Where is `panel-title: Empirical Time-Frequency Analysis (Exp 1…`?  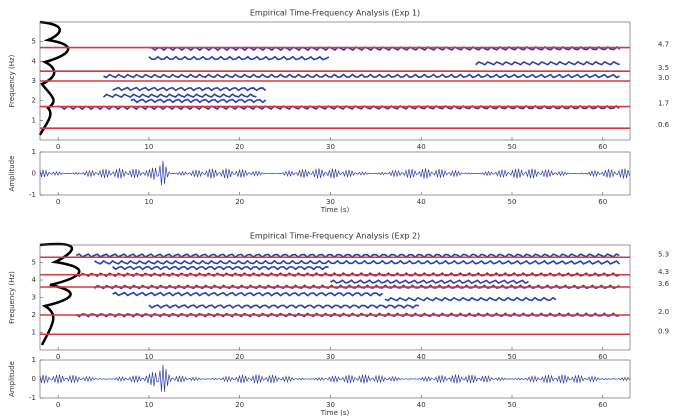 panel-title: Empirical Time-Frequency Analysis (Exp 1… is located at coordinates (335, 13).